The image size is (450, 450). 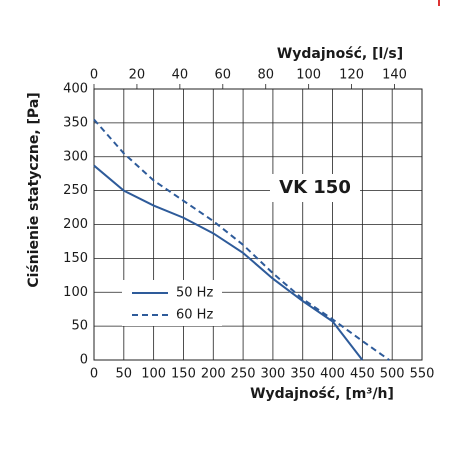 What do you see at coordinates (302, 374) in the screenshot?
I see `x-tick-label: 350` at bounding box center [302, 374].